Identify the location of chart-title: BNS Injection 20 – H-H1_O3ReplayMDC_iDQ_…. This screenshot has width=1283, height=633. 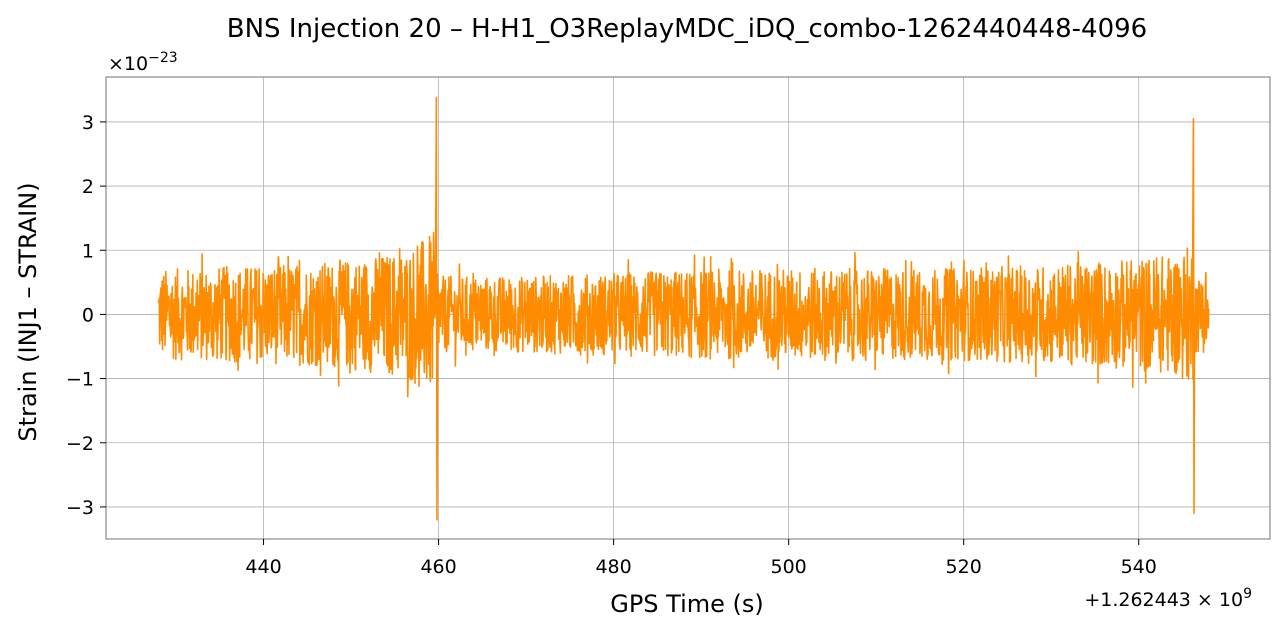
(687, 29).